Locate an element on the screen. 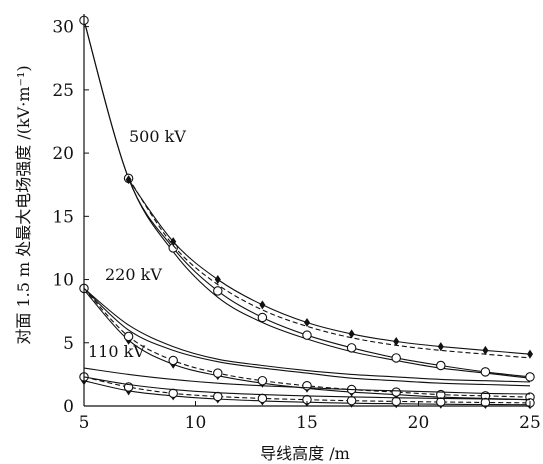 Image resolution: width=543 pixels, height=464 pixels. x-tick-label: 25 is located at coordinates (530, 423).